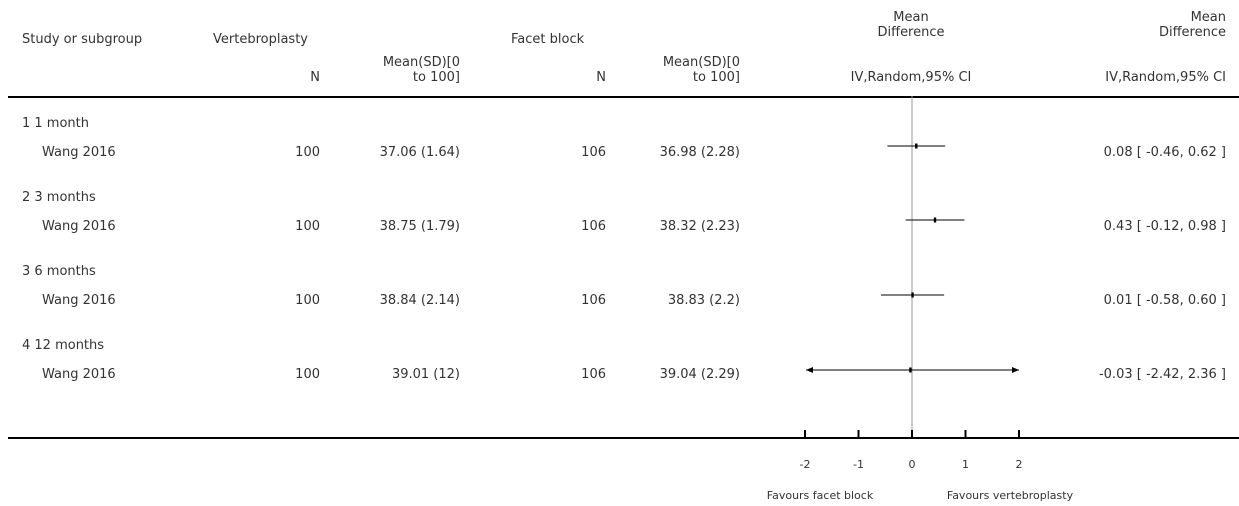 The image size is (1239, 506). What do you see at coordinates (307, 152) in the screenshot?
I see `study-n1-1: 100` at bounding box center [307, 152].